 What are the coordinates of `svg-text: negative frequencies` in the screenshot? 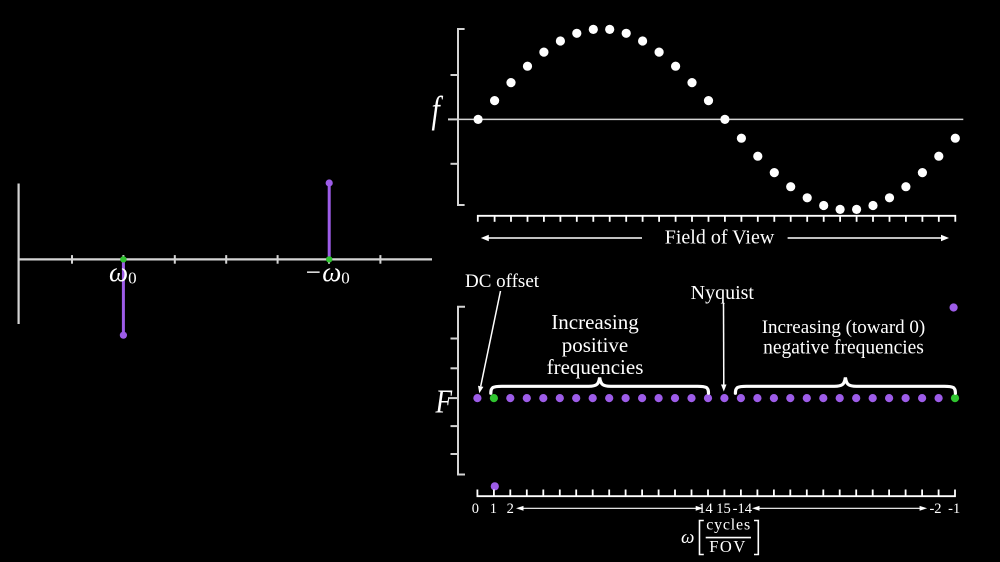 It's located at (843, 348).